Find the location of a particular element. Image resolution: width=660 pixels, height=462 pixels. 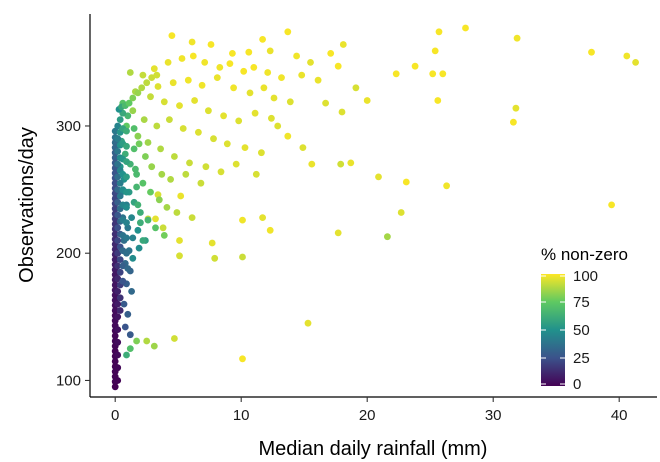

x-tick-label: 20 is located at coordinates (367, 415).